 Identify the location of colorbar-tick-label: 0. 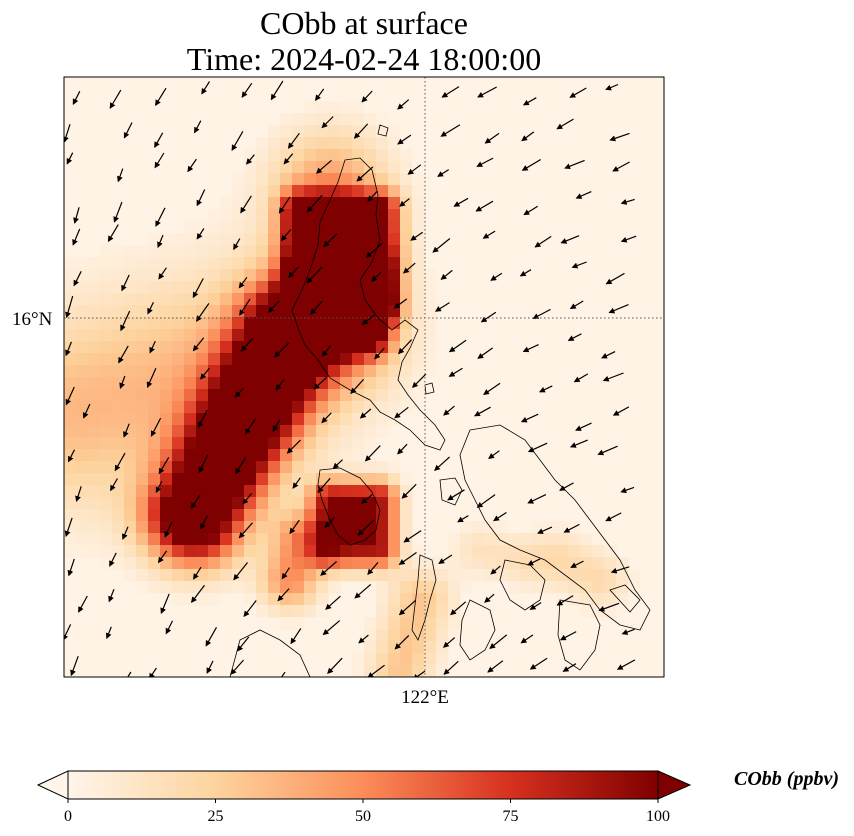
(68, 816).